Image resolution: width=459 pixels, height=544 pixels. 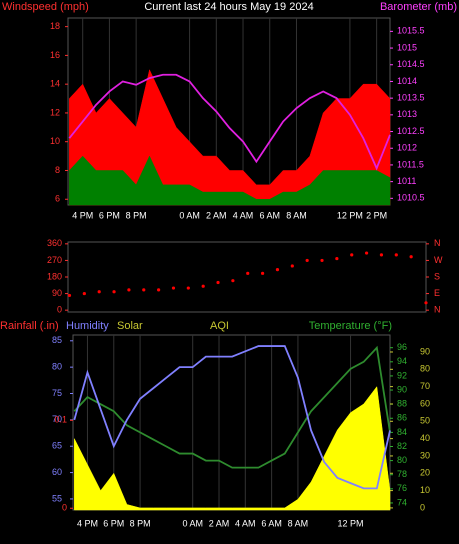 I want to click on y-tick-label: 92, so click(x=402, y=375).